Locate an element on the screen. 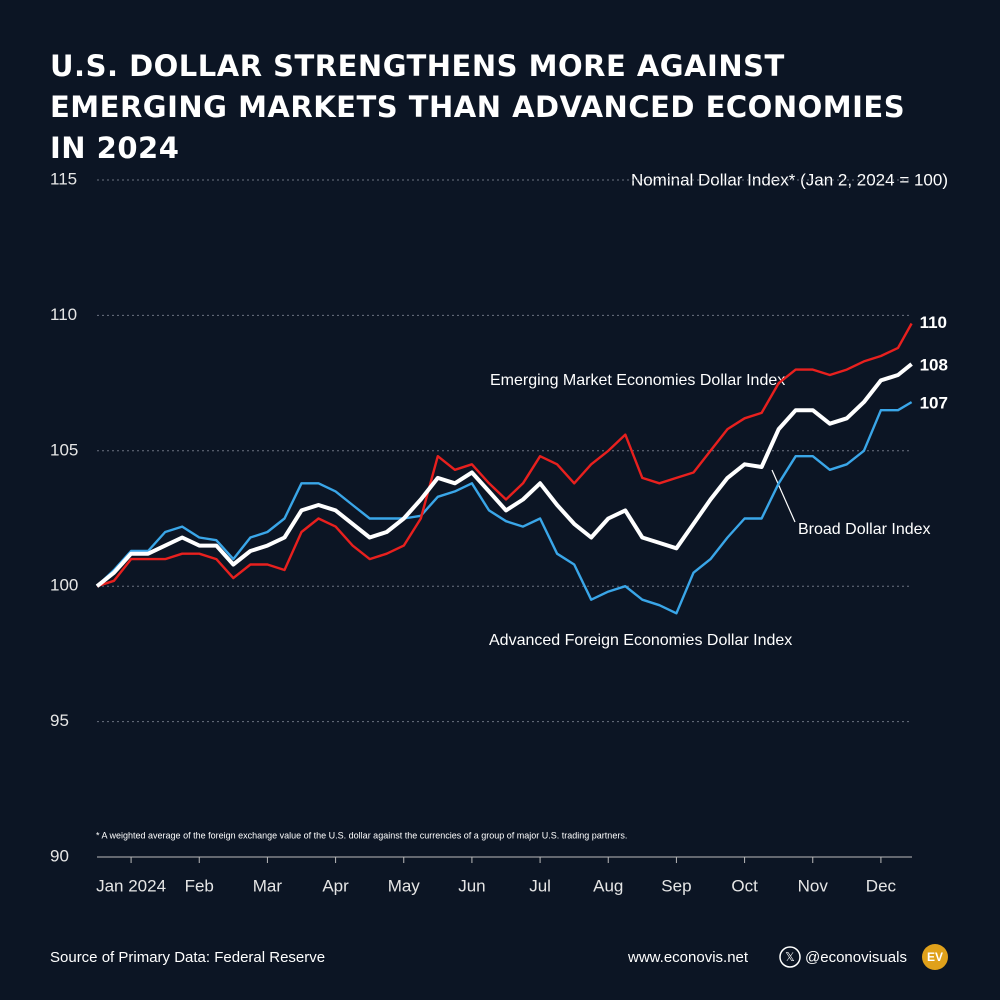 The image size is (1000, 1000). x-tick-label: Jul is located at coordinates (540, 885).